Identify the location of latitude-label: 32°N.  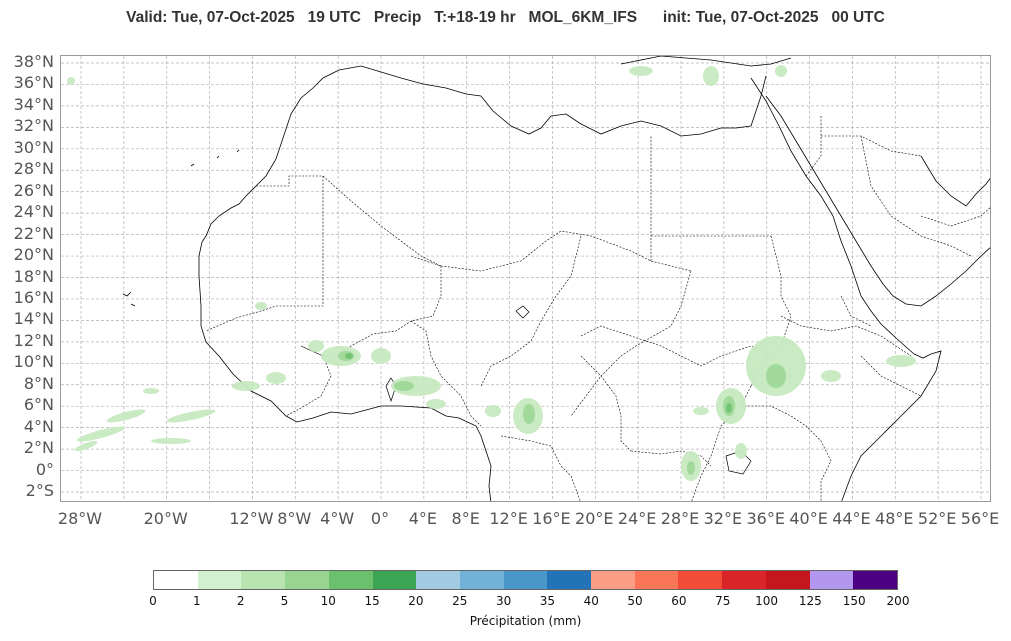
(33, 126).